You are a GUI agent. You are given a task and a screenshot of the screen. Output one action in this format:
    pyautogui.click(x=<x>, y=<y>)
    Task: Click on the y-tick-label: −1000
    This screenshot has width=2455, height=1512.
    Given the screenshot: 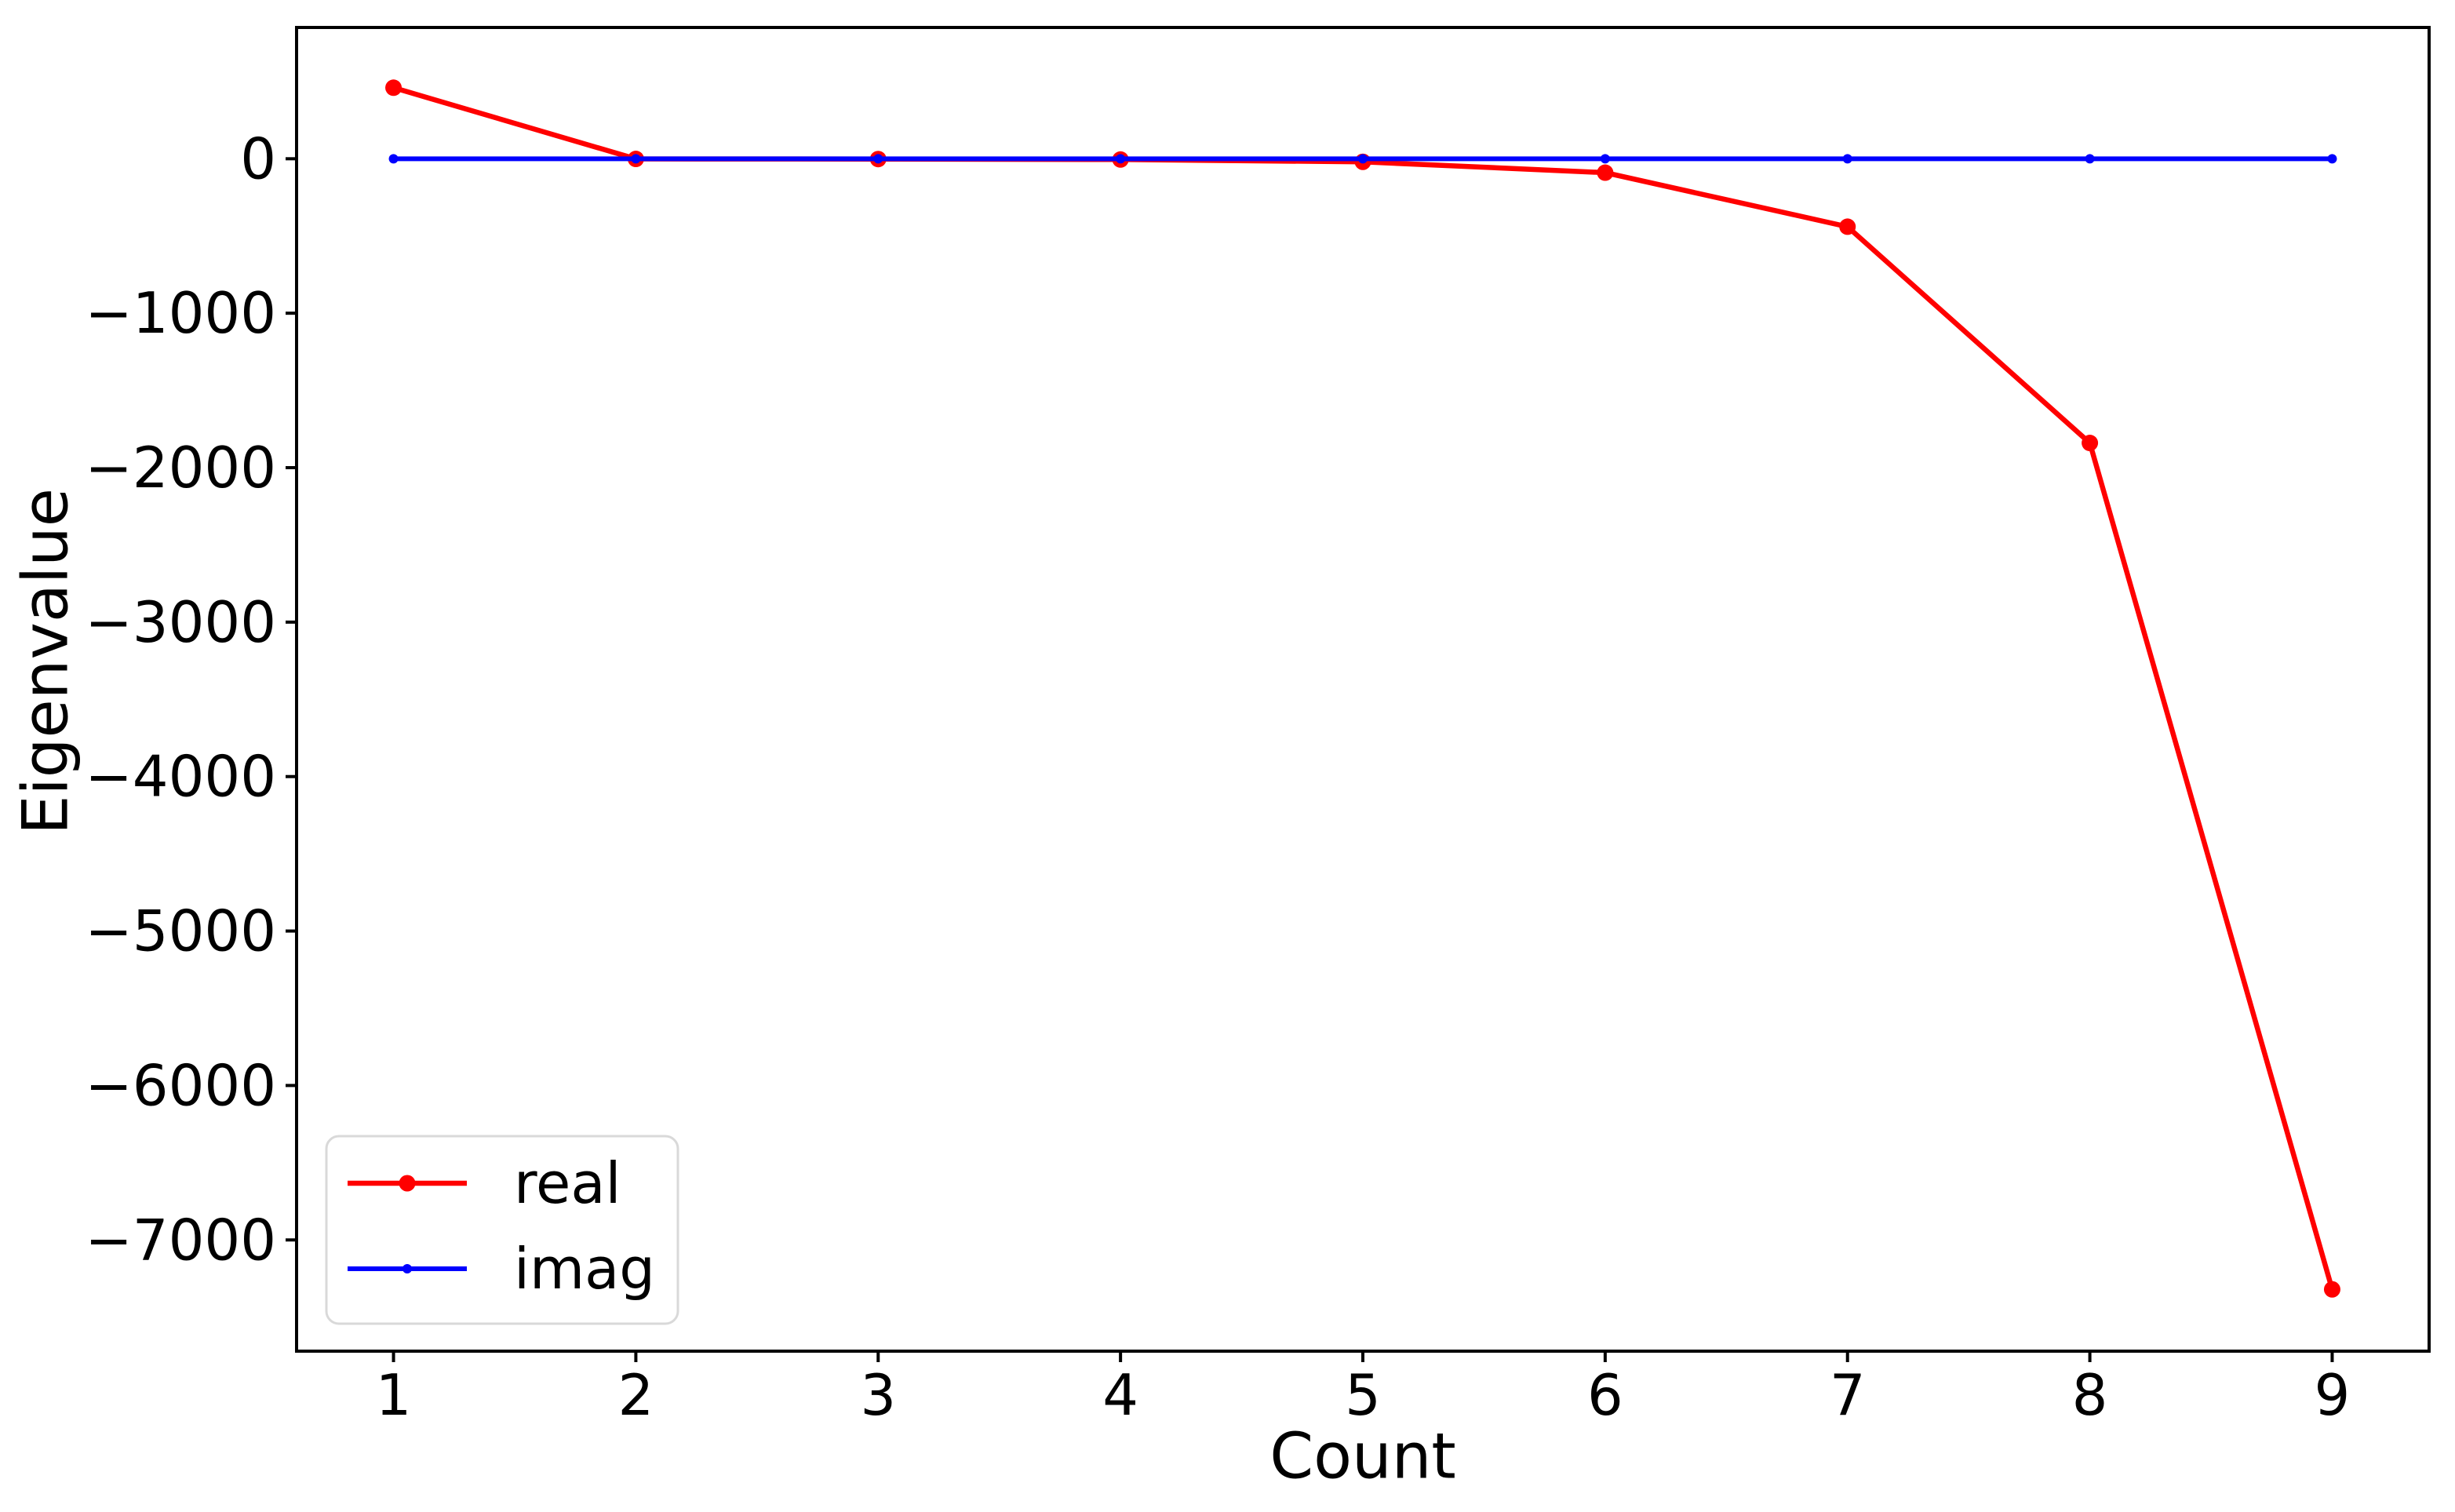 What is the action you would take?
    pyautogui.click(x=180, y=313)
    